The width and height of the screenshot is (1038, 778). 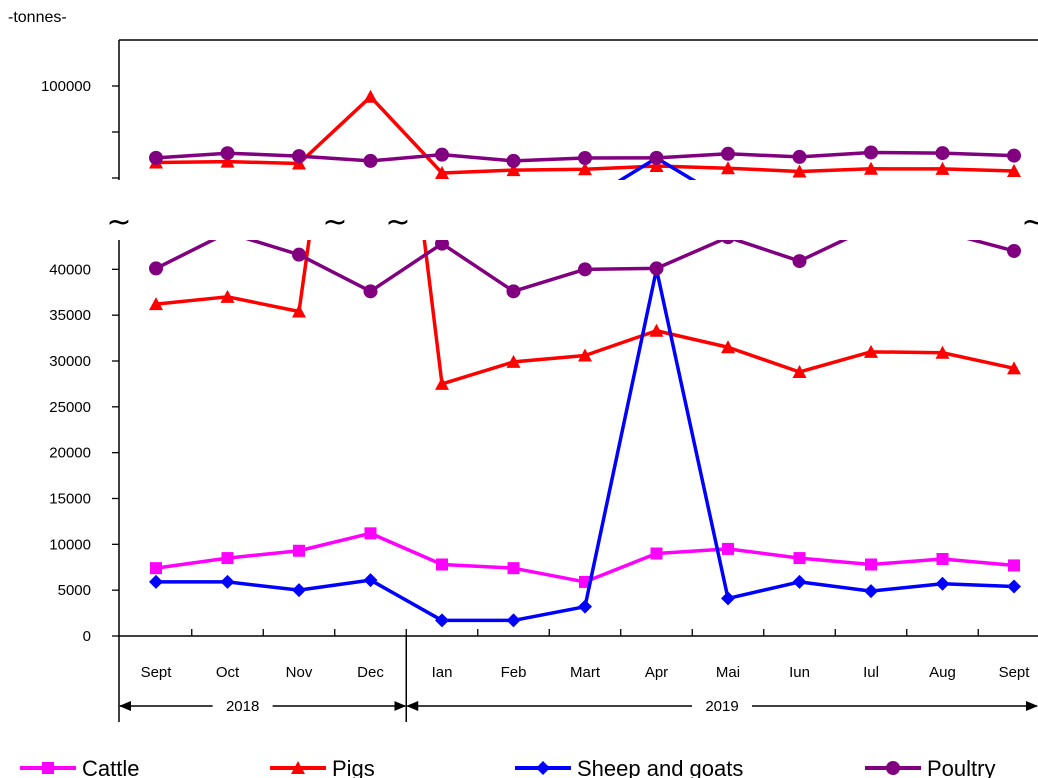 What do you see at coordinates (371, 96) in the screenshot?
I see `data-point-upper-pigs` at bounding box center [371, 96].